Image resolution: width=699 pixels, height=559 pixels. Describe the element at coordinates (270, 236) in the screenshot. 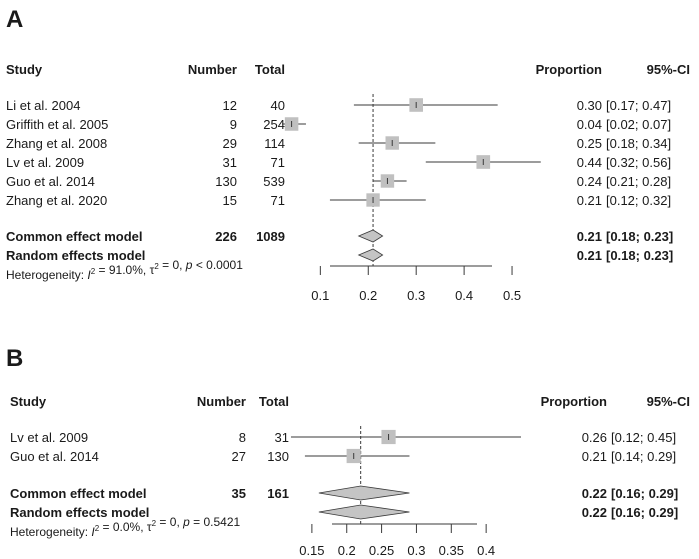

I see `pooled-total: 1089` at that location.